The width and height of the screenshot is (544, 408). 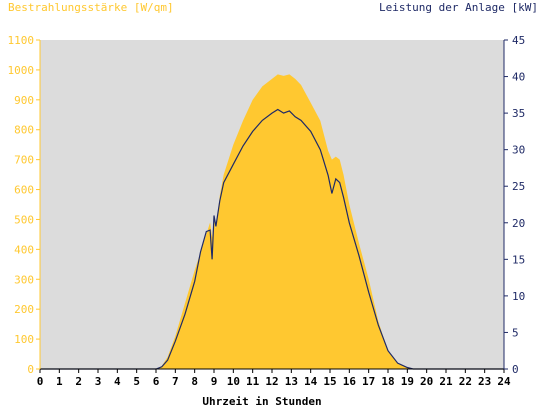 What do you see at coordinates (24, 219) in the screenshot?
I see `left-tick-label: 500` at bounding box center [24, 219].